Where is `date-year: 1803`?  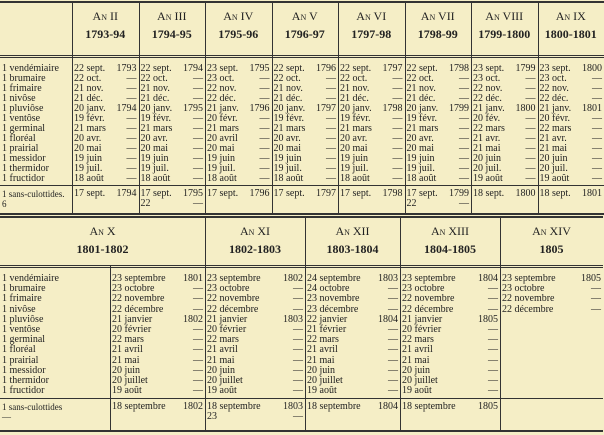
date-year: 1803 is located at coordinates (293, 406).